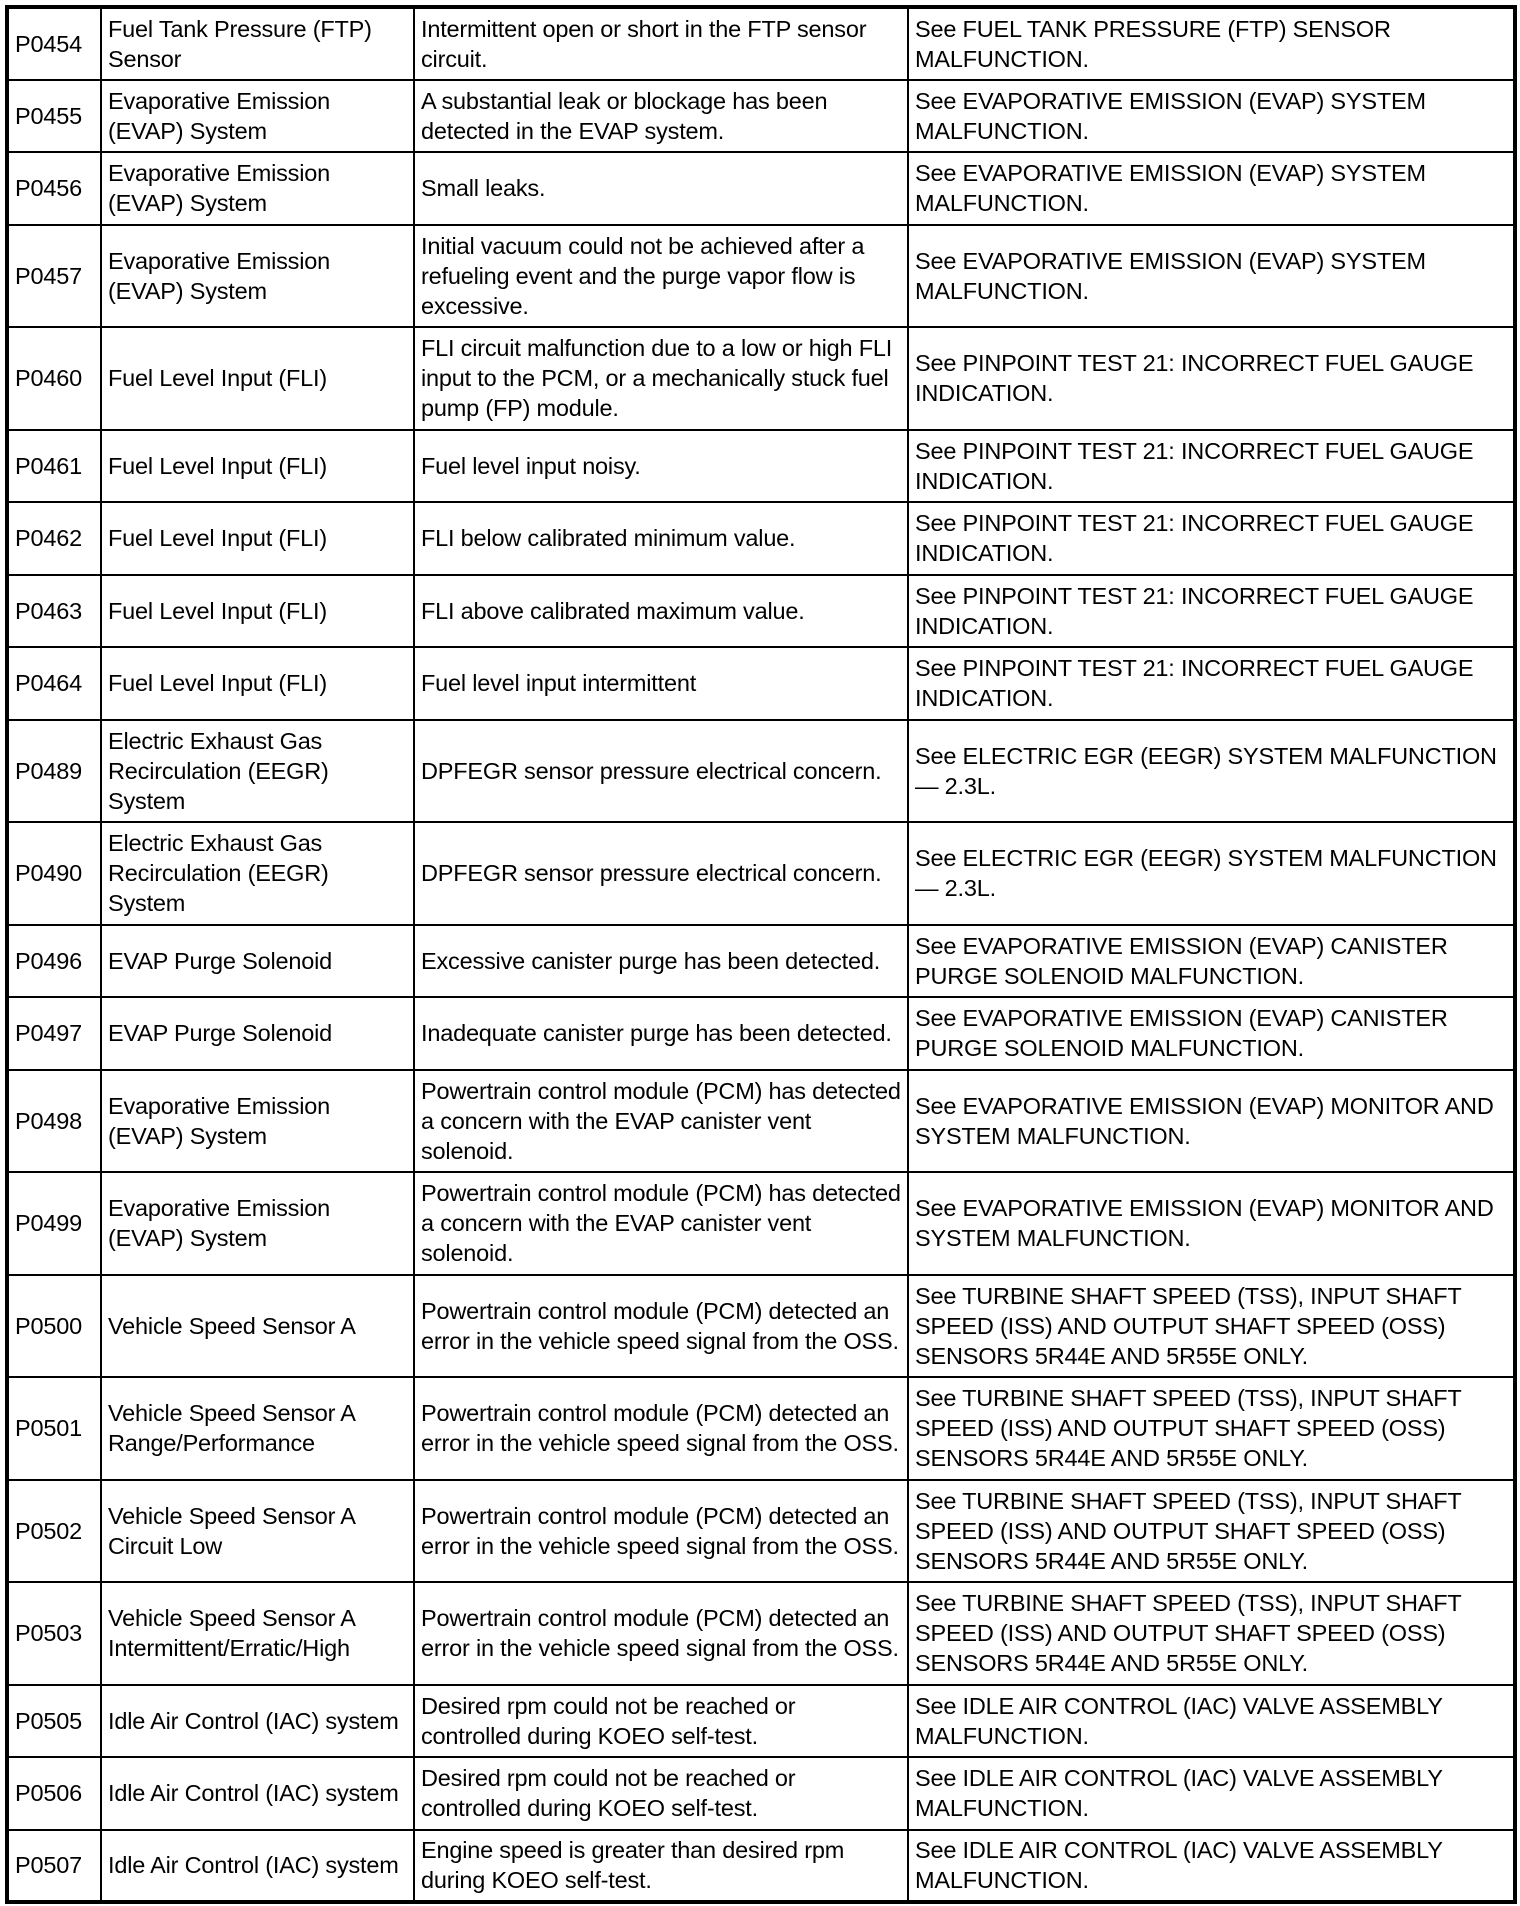  I want to click on dtc-code-cell: P0507, so click(54, 1865).